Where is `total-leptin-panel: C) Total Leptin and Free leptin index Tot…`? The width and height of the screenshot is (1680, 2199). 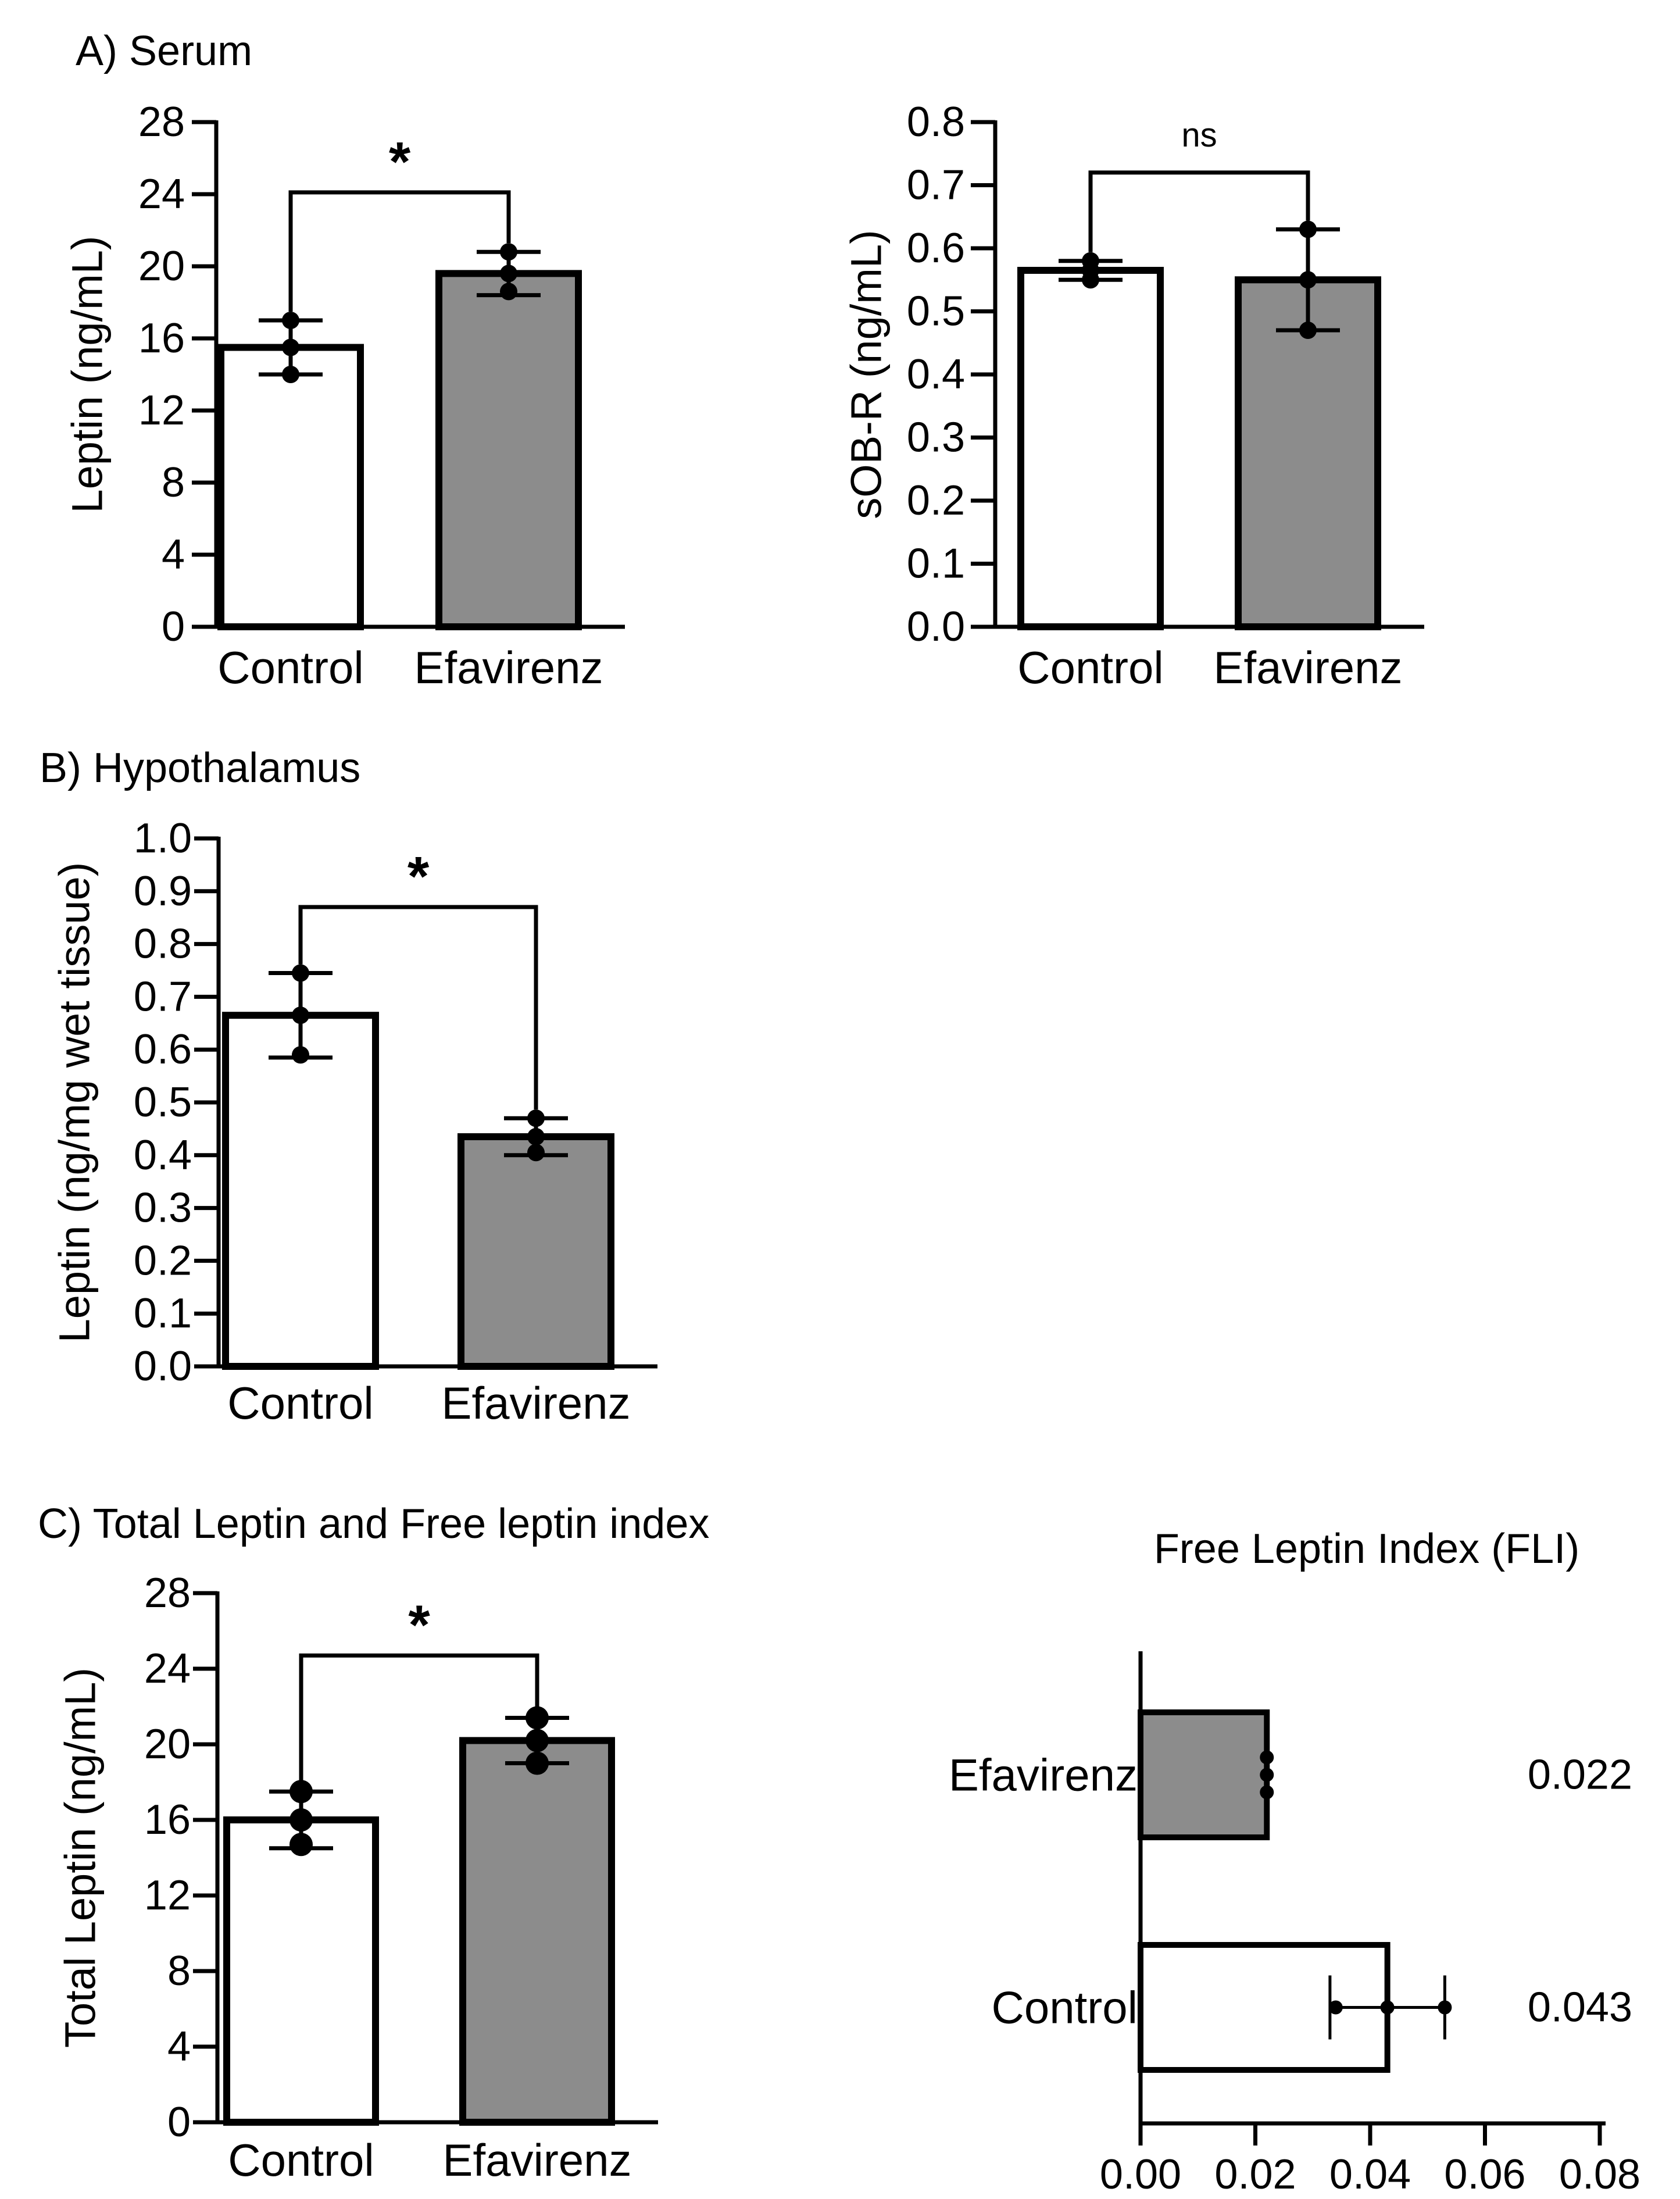
total-leptin-panel: C) Total Leptin and Free leptin index Tot… is located at coordinates (373, 1843).